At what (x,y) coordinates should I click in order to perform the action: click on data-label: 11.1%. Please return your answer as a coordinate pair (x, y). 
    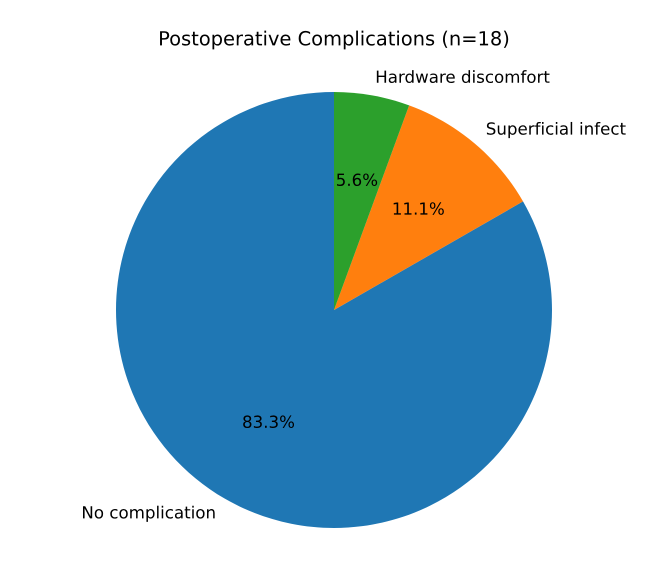
    Looking at the image, I should click on (419, 208).